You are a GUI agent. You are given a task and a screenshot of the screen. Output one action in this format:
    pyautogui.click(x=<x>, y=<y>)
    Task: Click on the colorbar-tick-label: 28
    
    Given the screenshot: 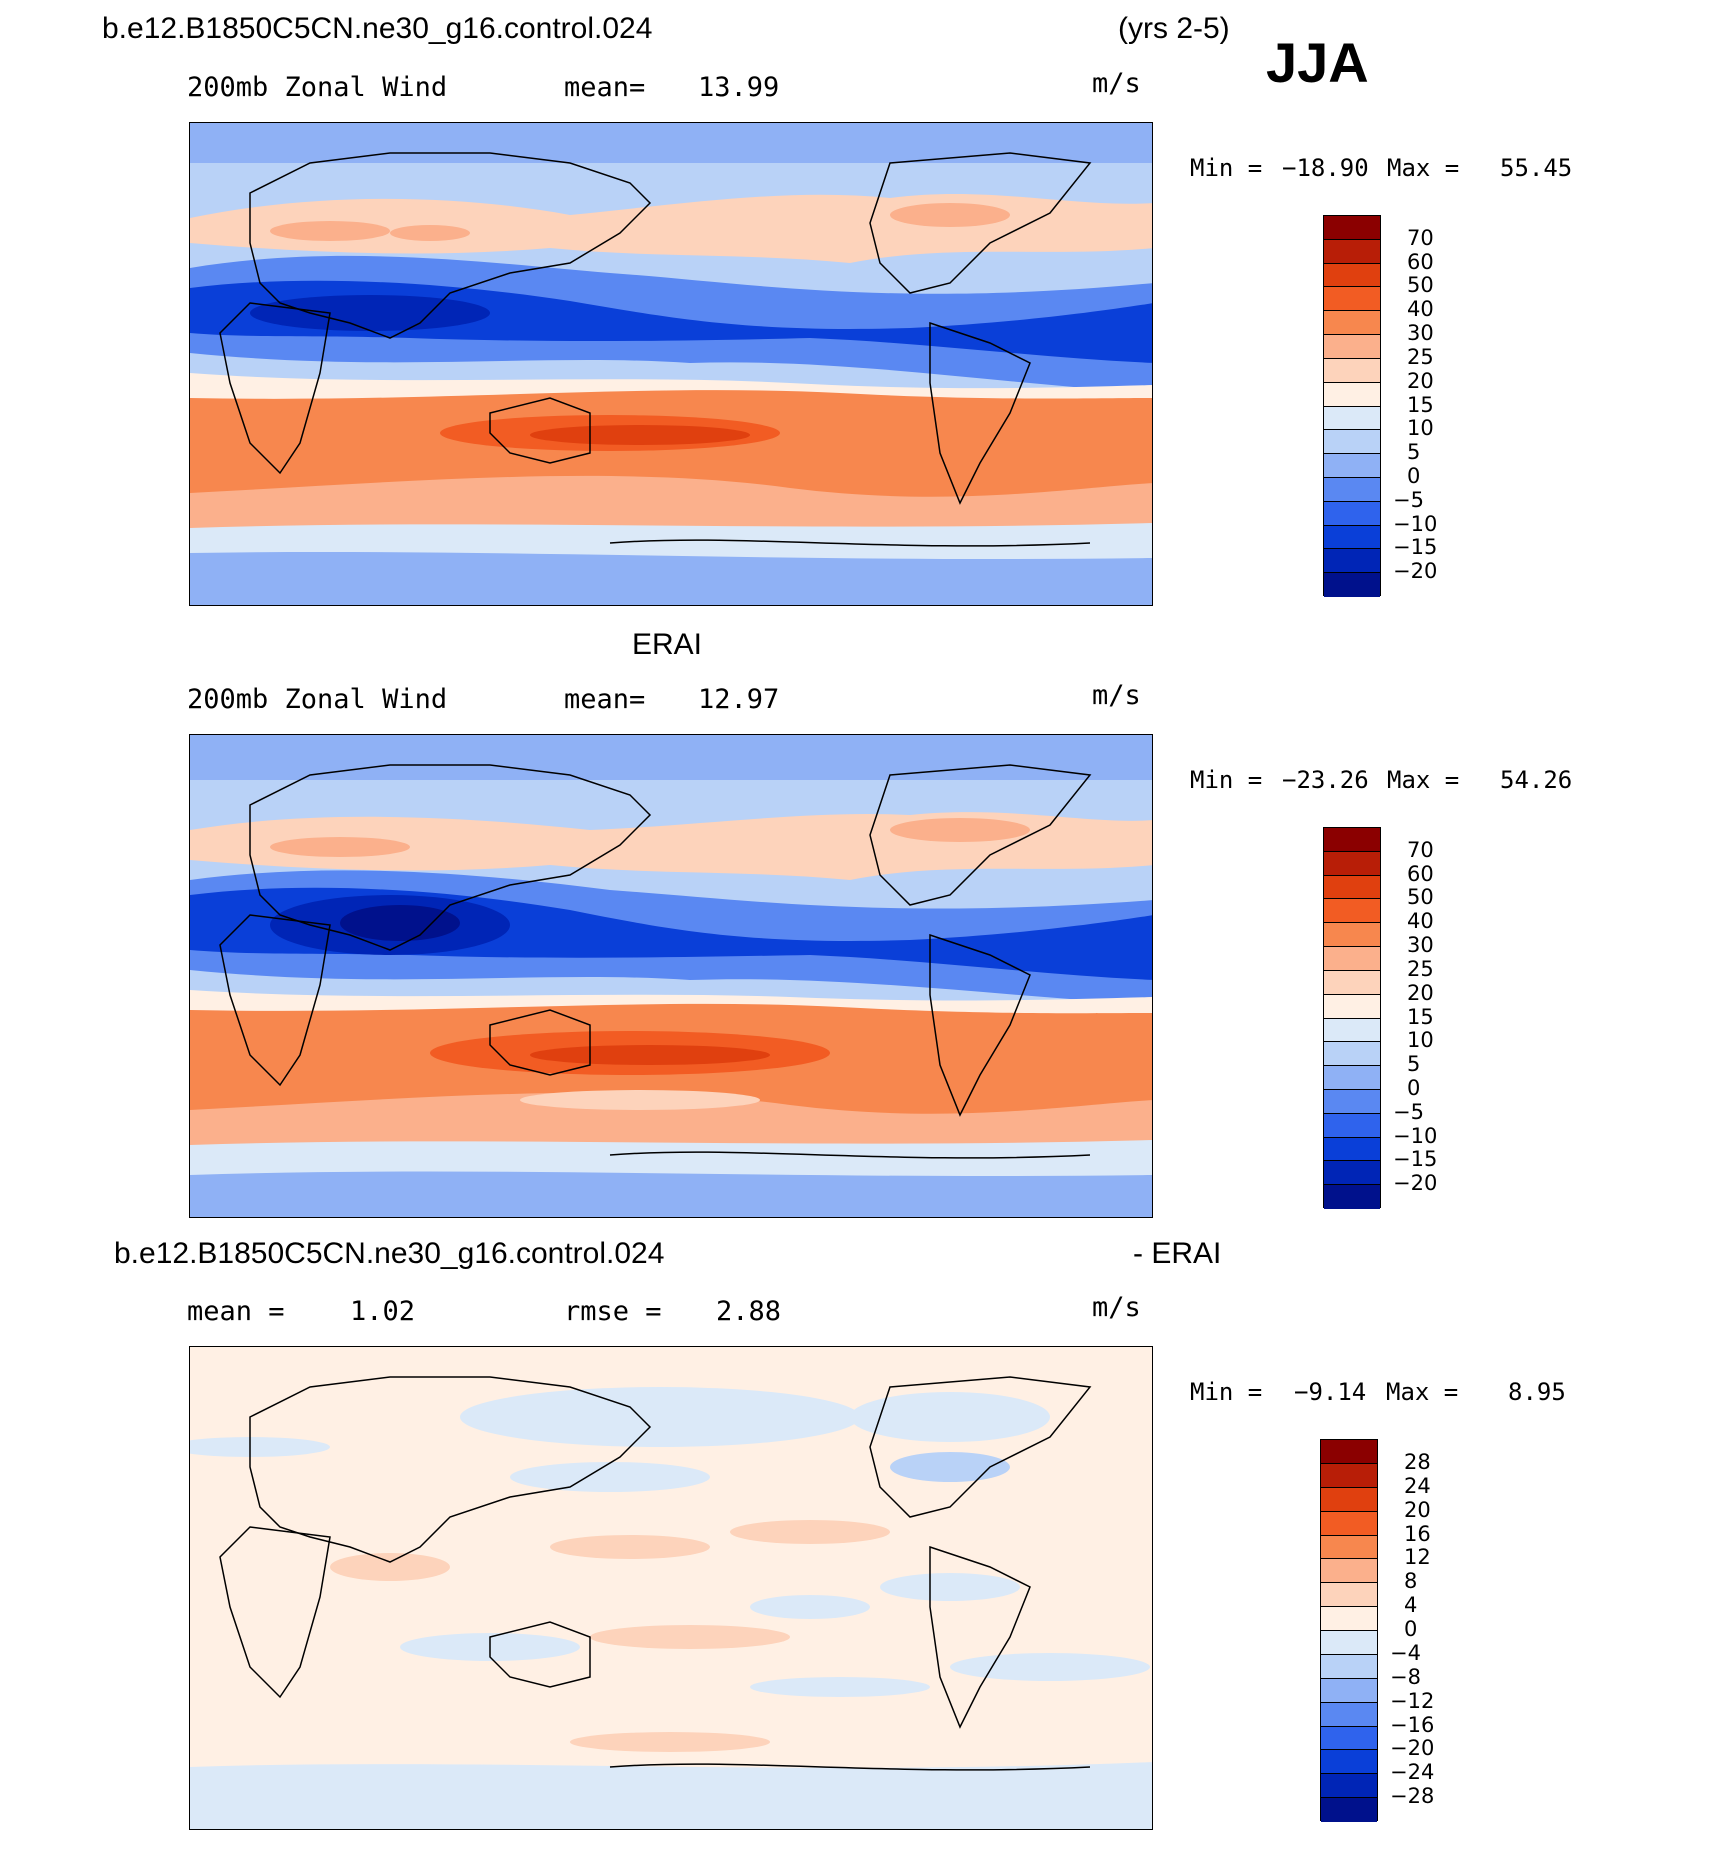 What is the action you would take?
    pyautogui.click(x=1417, y=1461)
    